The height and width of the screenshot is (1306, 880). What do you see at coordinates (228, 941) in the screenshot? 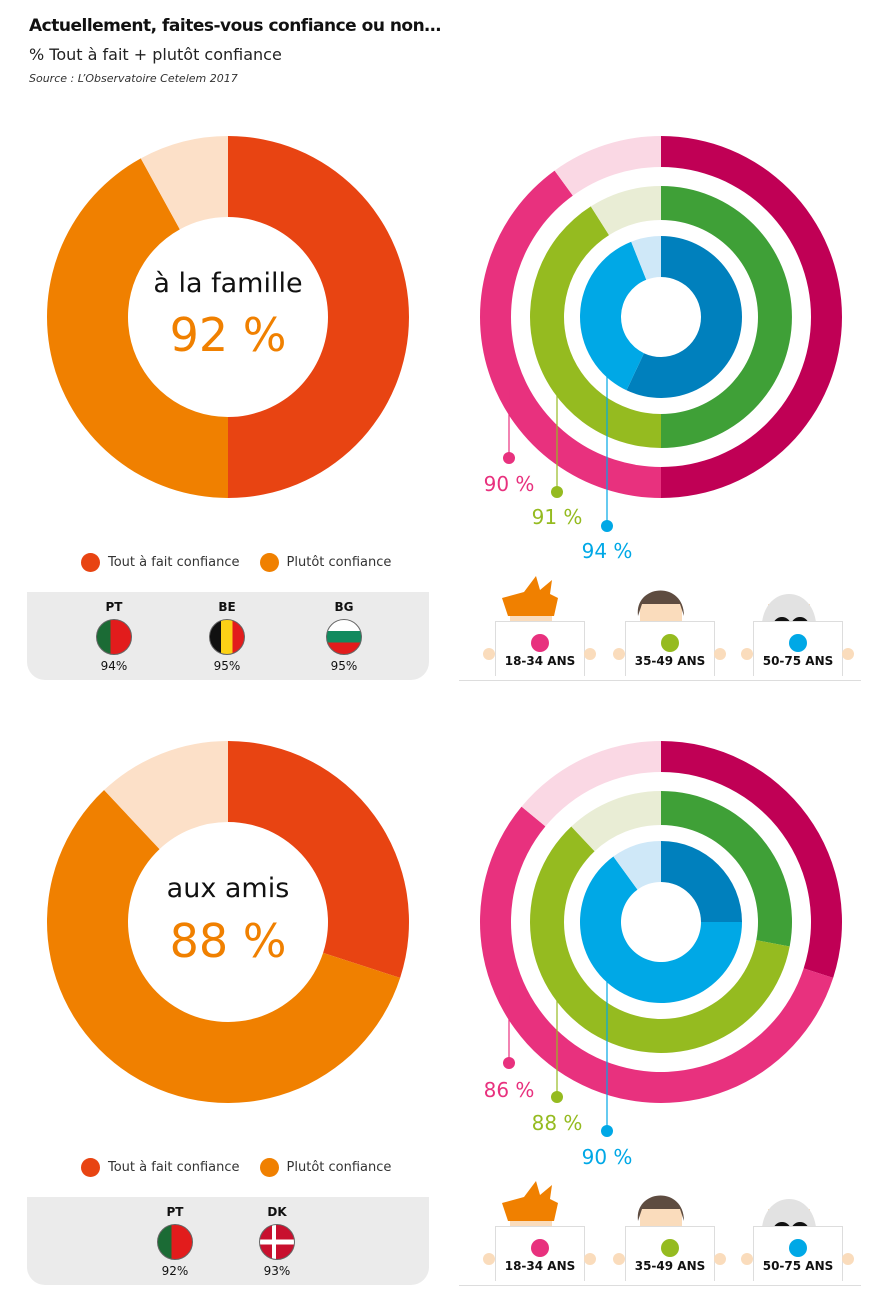
I see `donut-total-amis: 88 %` at bounding box center [228, 941].